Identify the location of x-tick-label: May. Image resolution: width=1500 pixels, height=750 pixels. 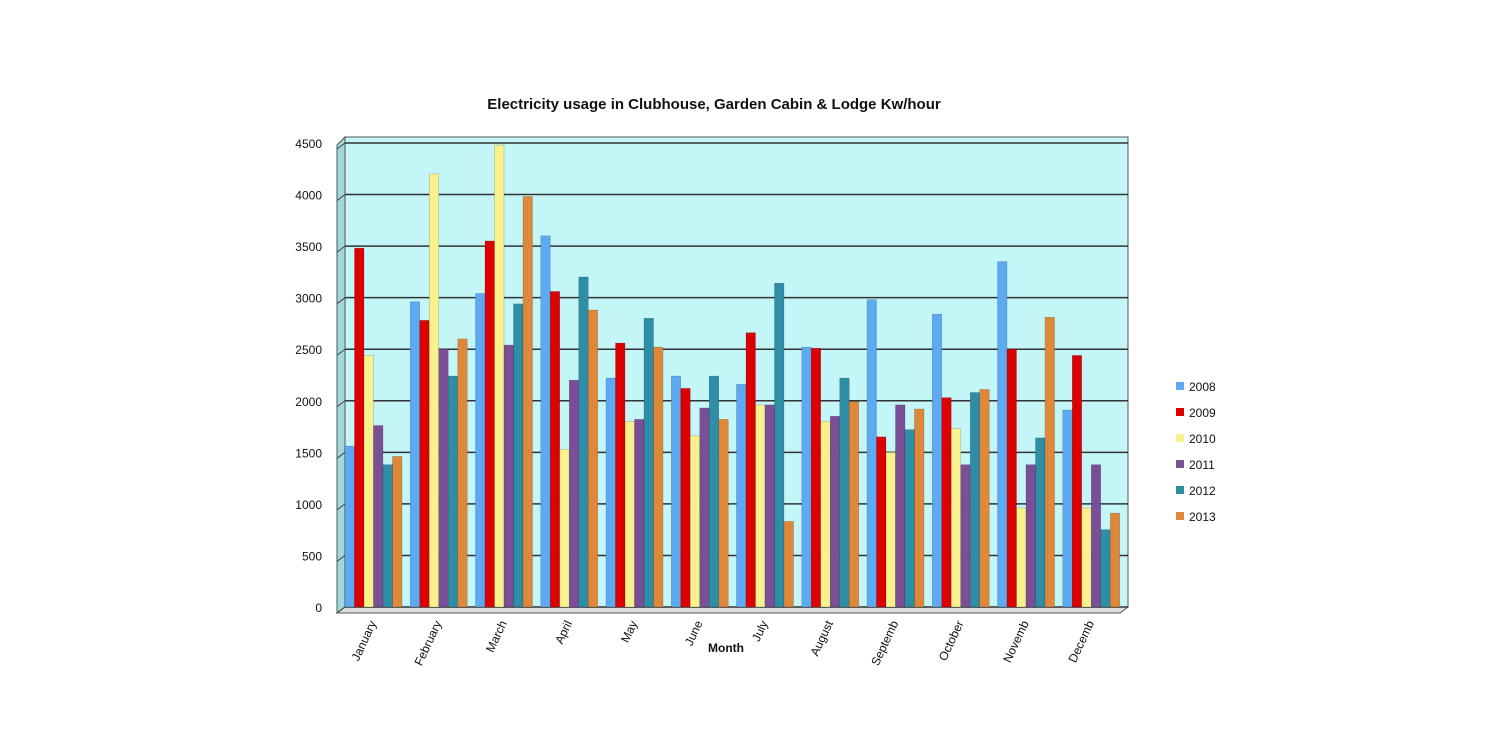
(629, 631).